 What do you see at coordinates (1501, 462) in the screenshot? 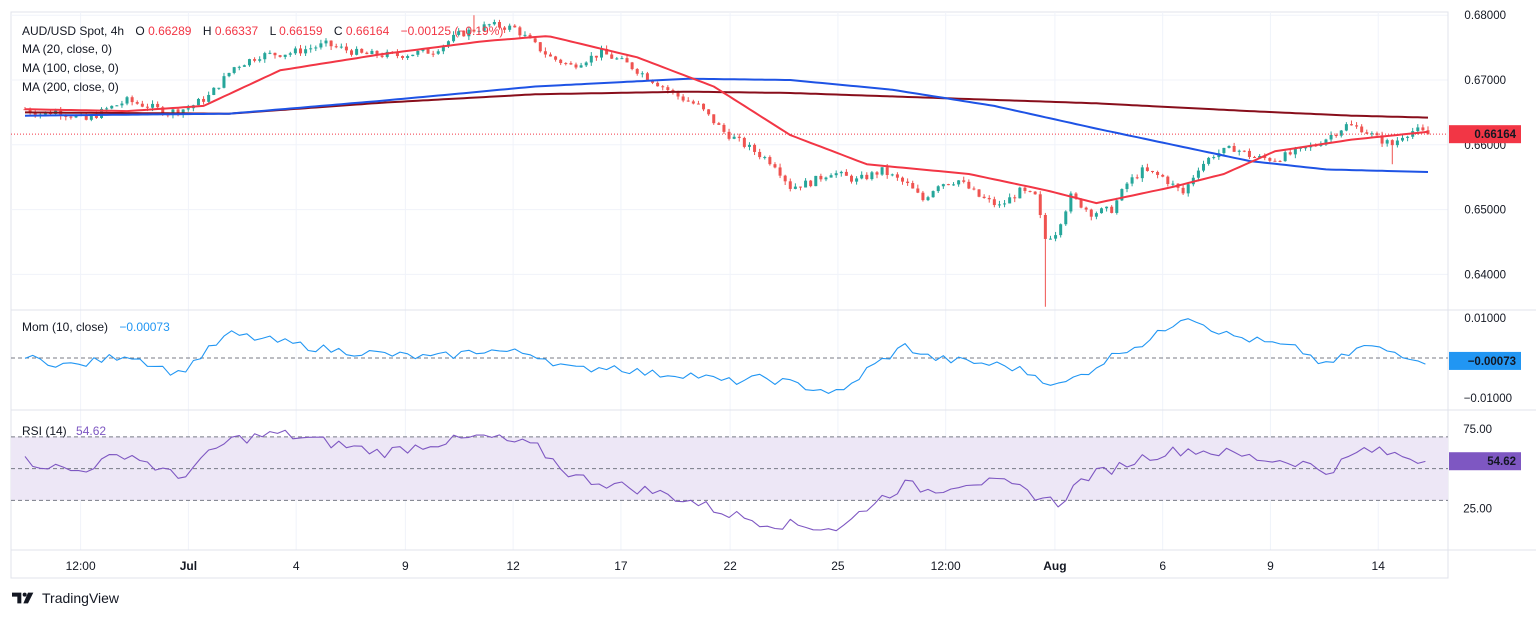
I see `rsi-axis-last-tag: 54.62` at bounding box center [1501, 462].